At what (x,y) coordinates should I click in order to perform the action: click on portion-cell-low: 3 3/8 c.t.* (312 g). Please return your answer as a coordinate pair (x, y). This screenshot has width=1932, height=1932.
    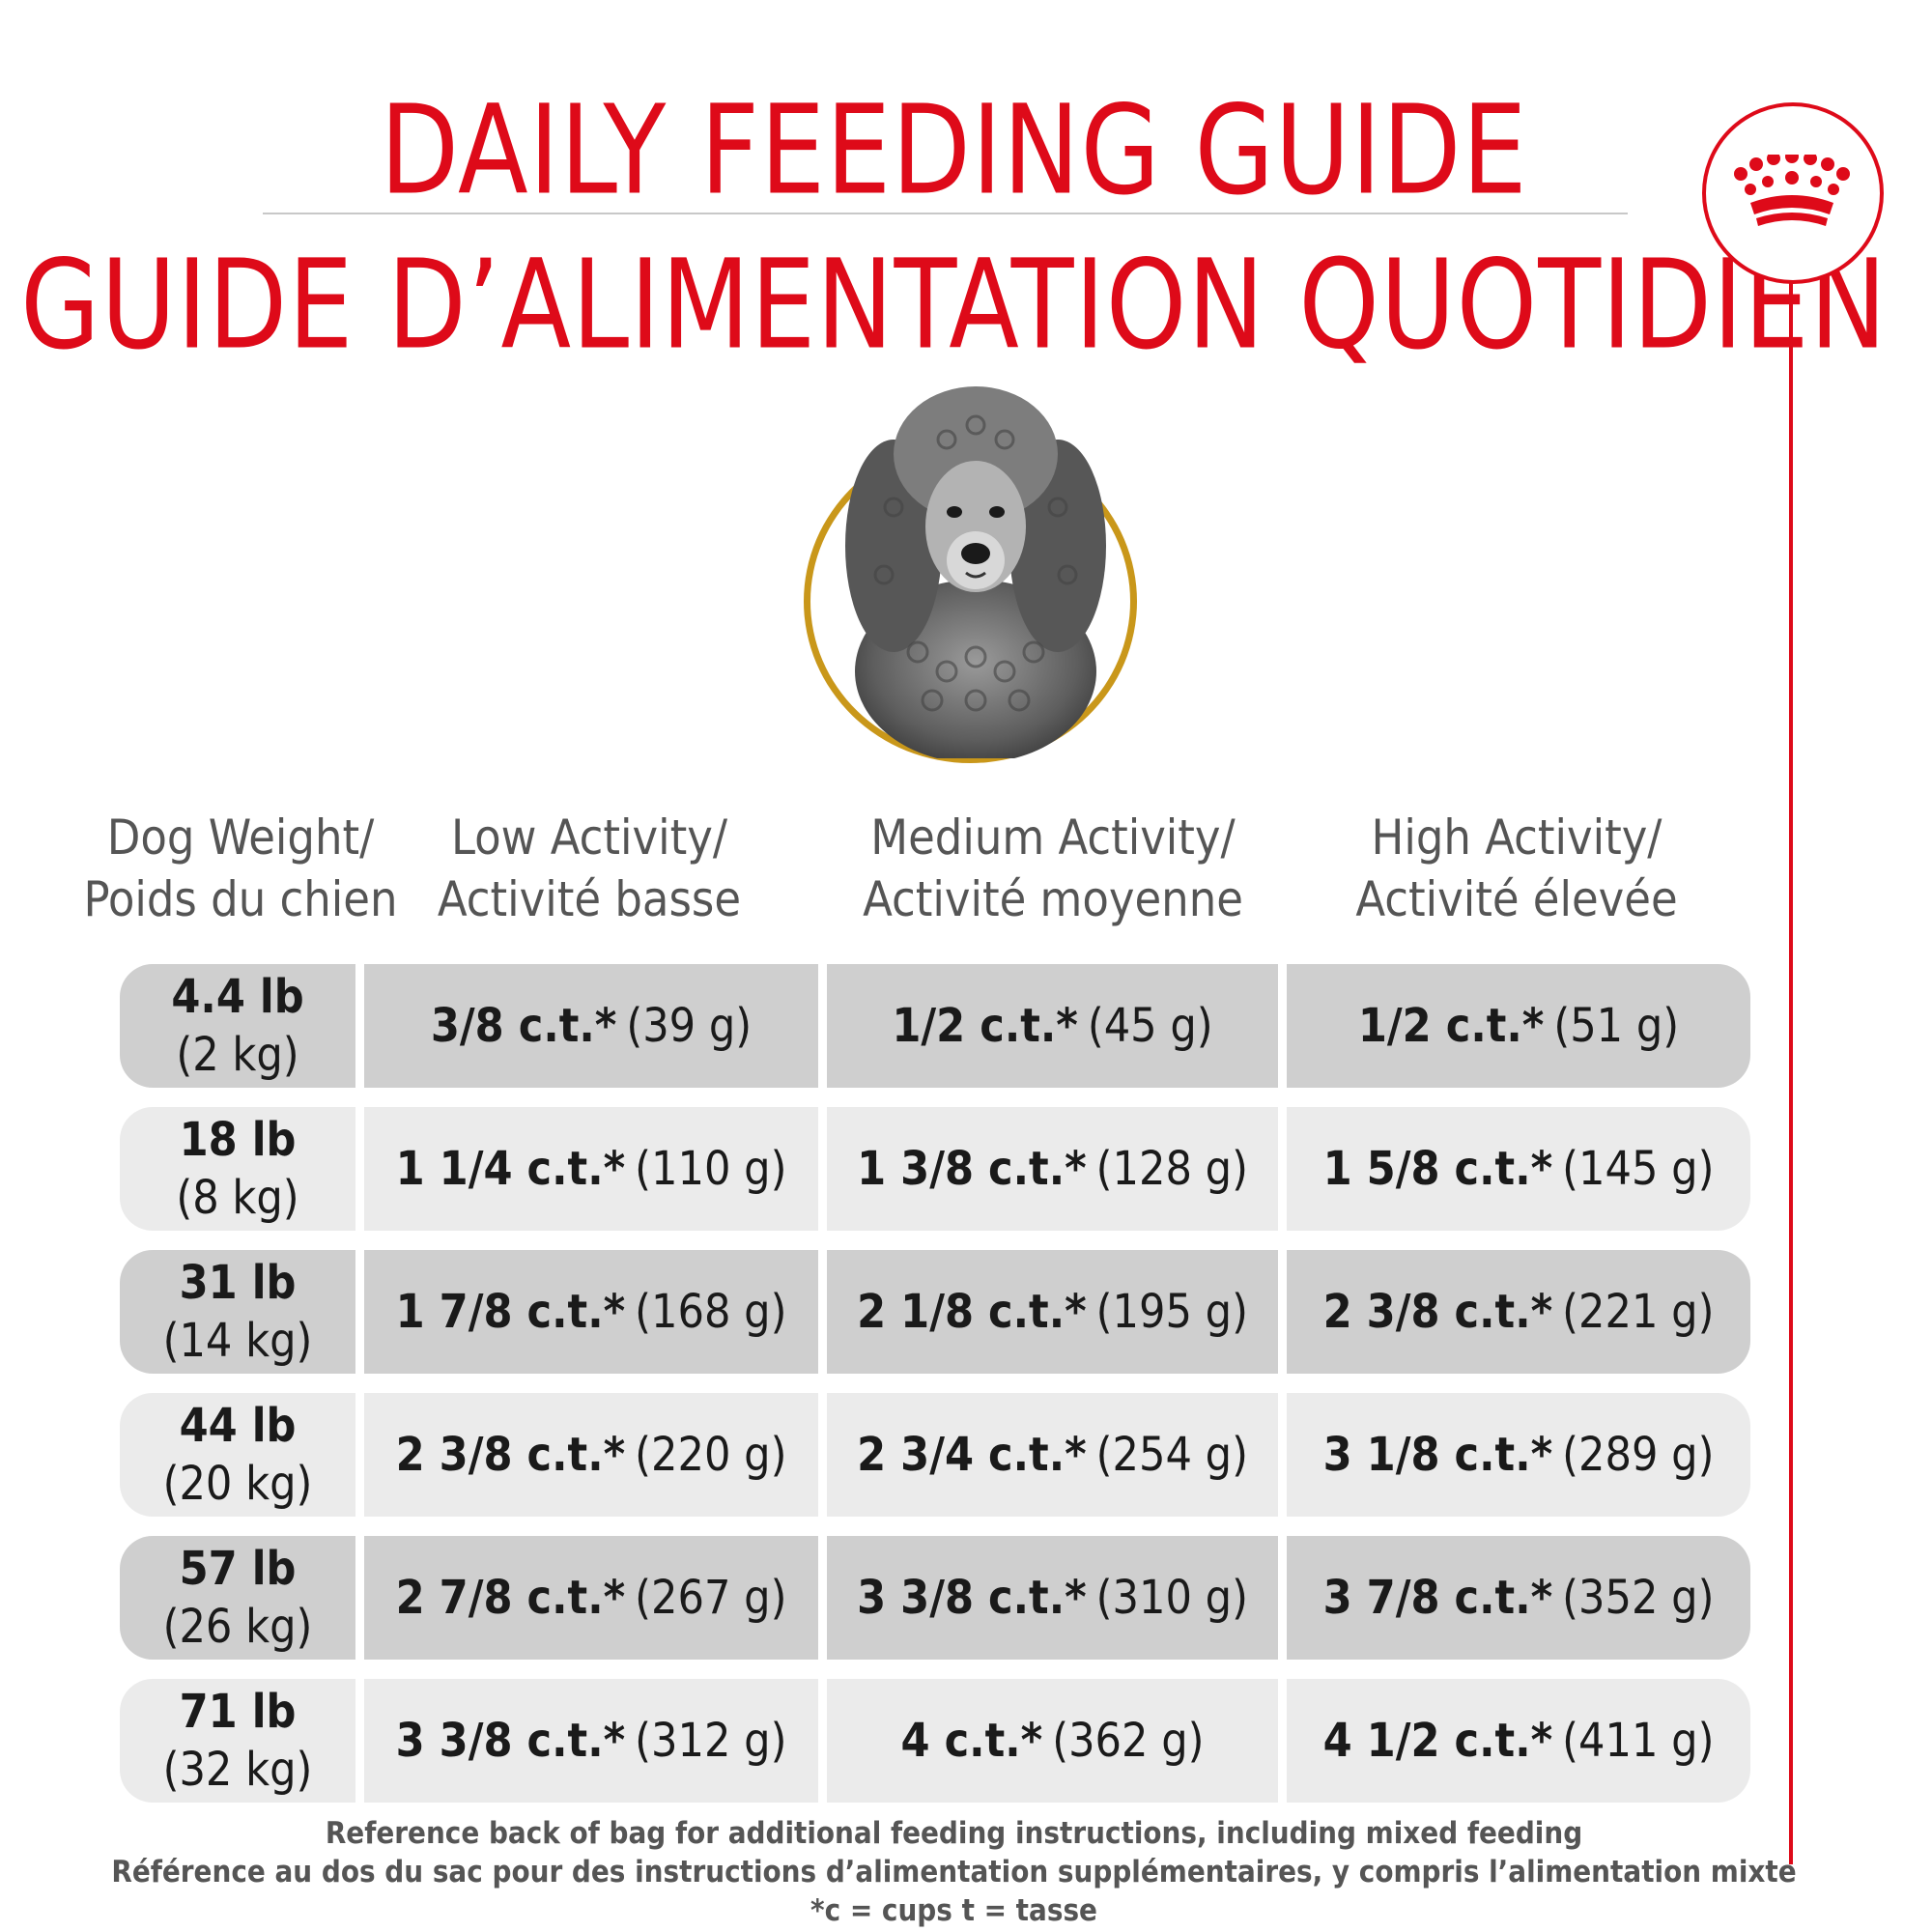
    Looking at the image, I should click on (591, 1741).